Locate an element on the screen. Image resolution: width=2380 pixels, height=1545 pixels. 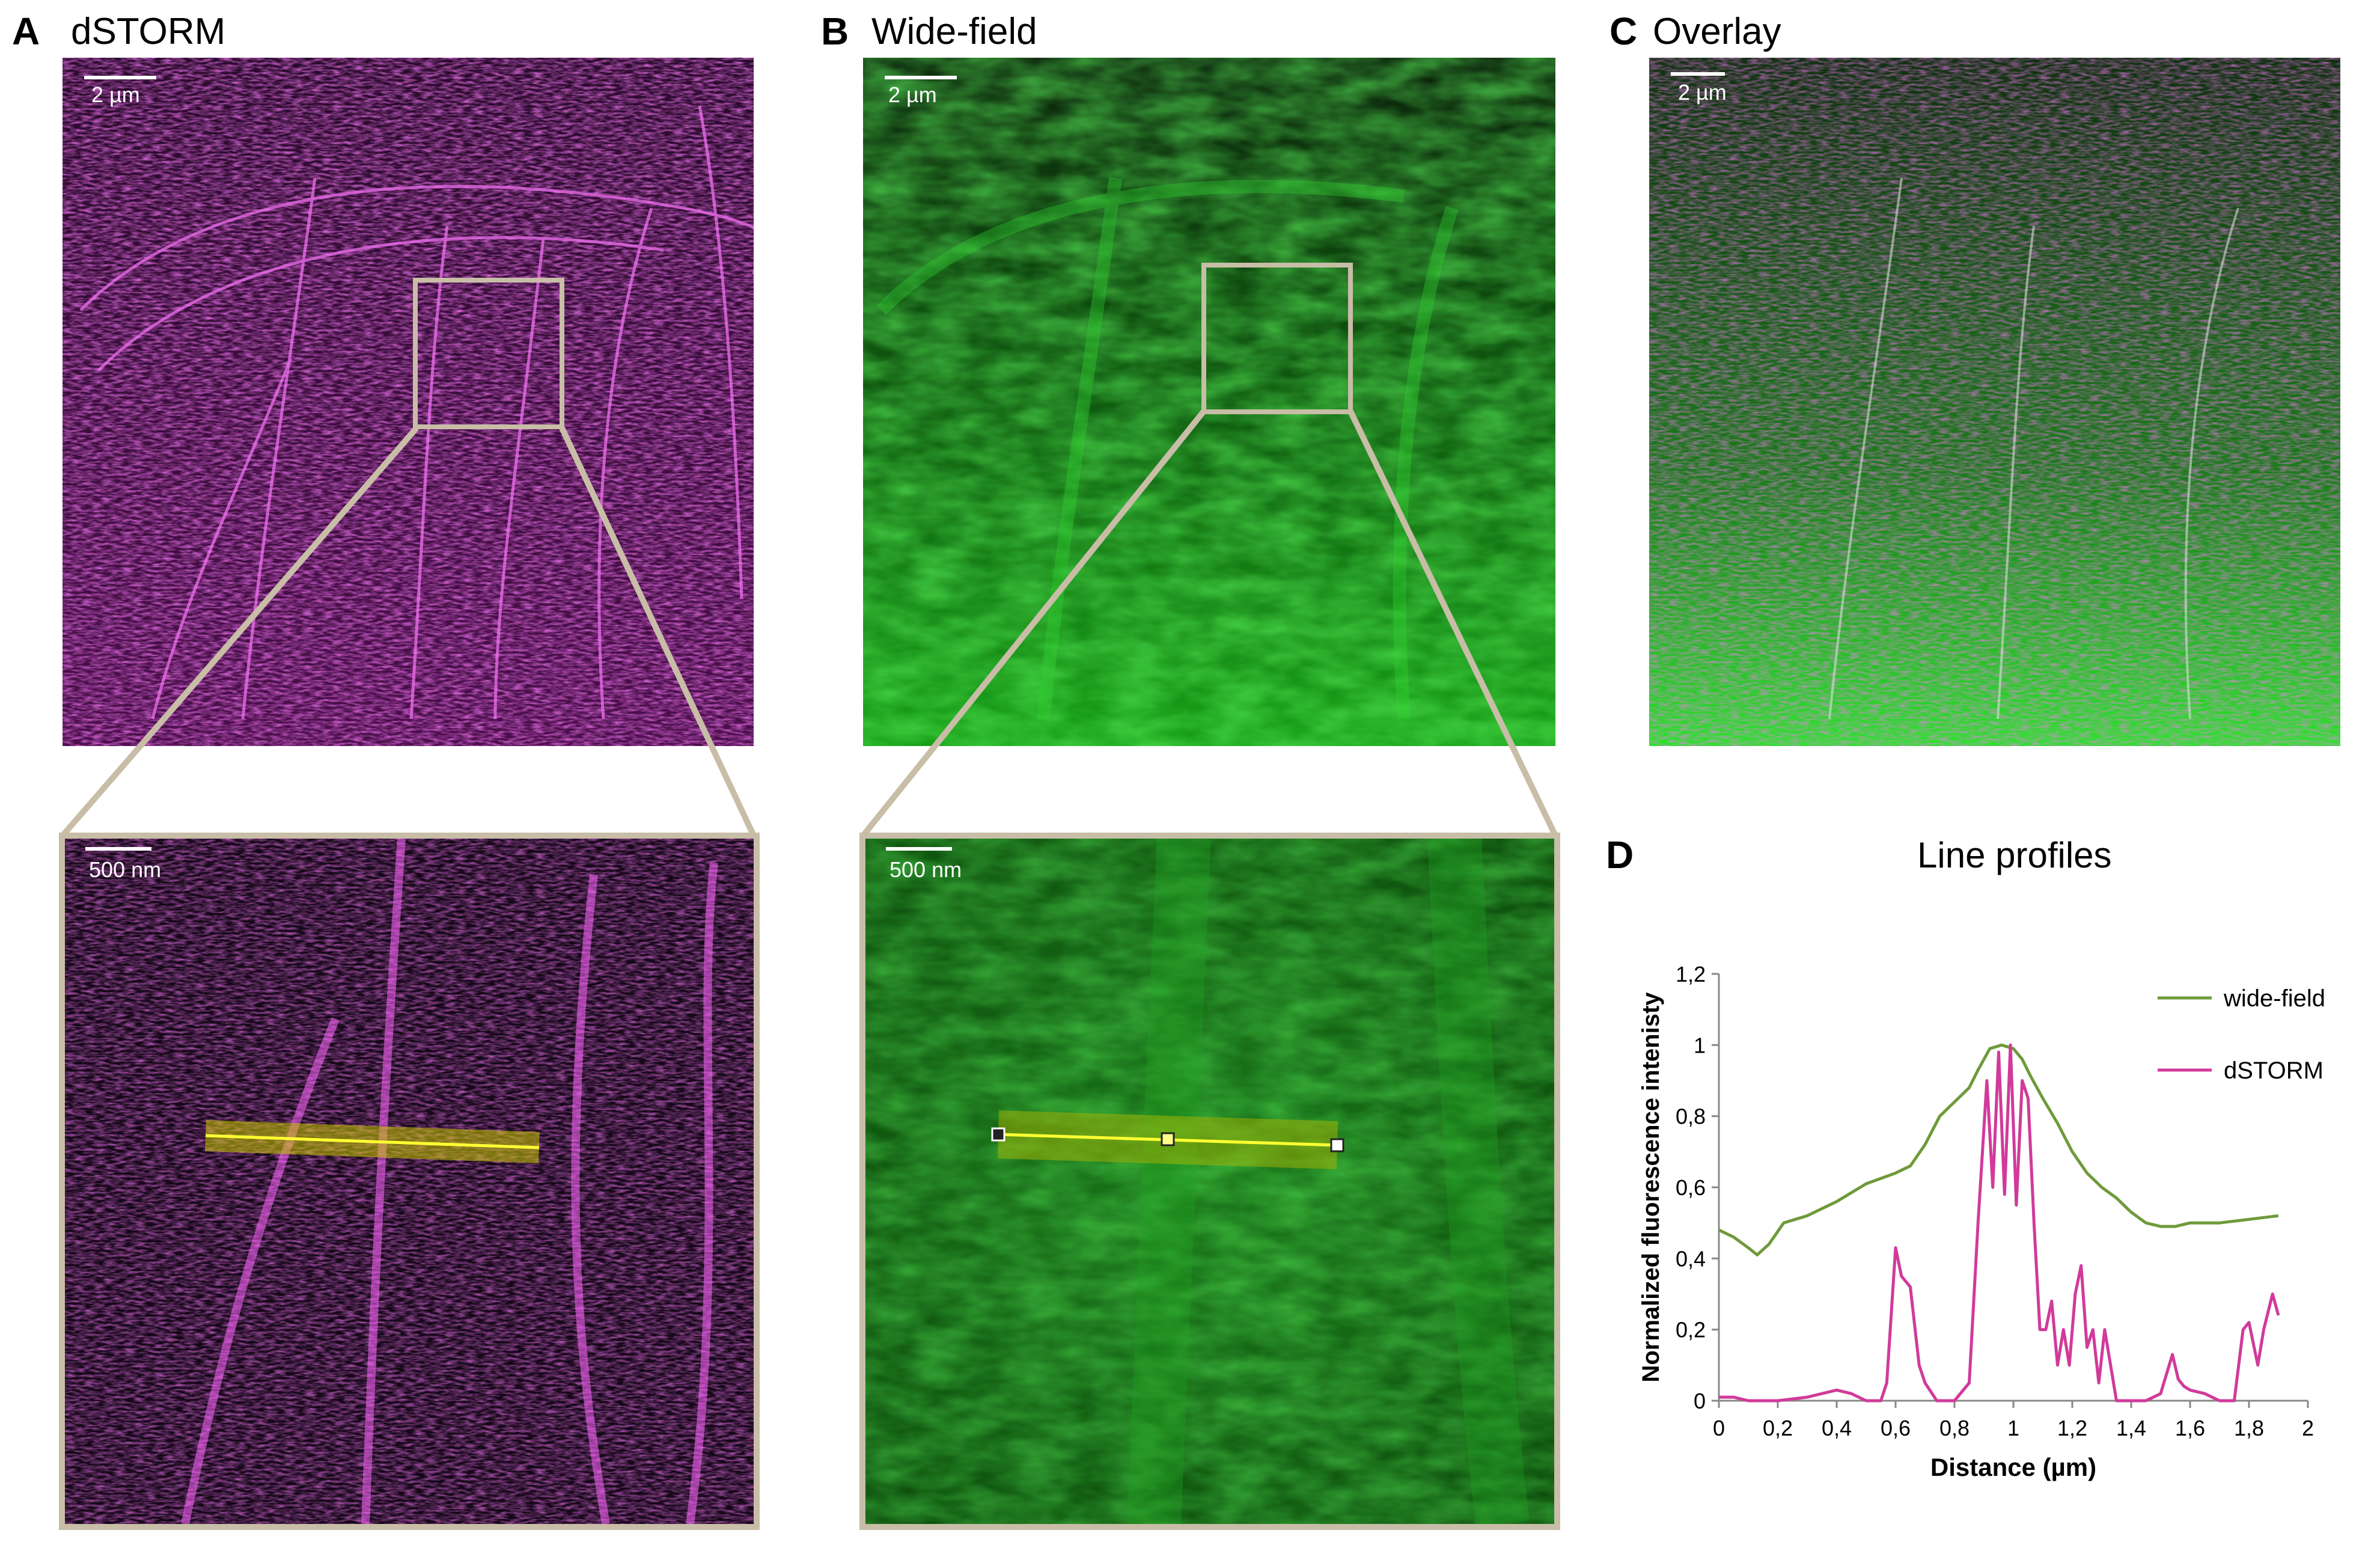
legend-label: dSTORM is located at coordinates (2274, 1070).